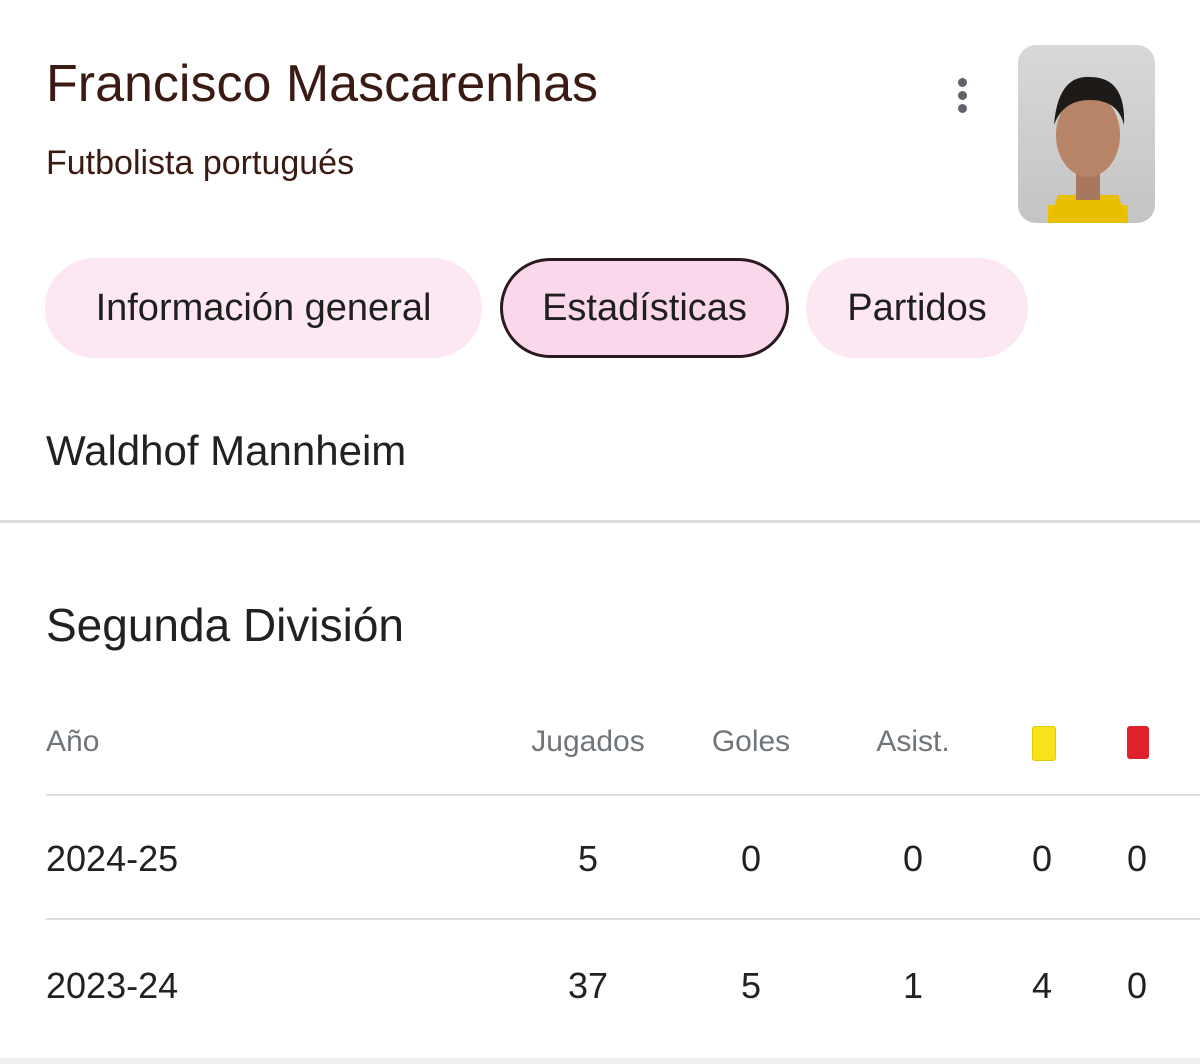 Image resolution: width=1200 pixels, height=1064 pixels. I want to click on red-card-icon, so click(1138, 742).